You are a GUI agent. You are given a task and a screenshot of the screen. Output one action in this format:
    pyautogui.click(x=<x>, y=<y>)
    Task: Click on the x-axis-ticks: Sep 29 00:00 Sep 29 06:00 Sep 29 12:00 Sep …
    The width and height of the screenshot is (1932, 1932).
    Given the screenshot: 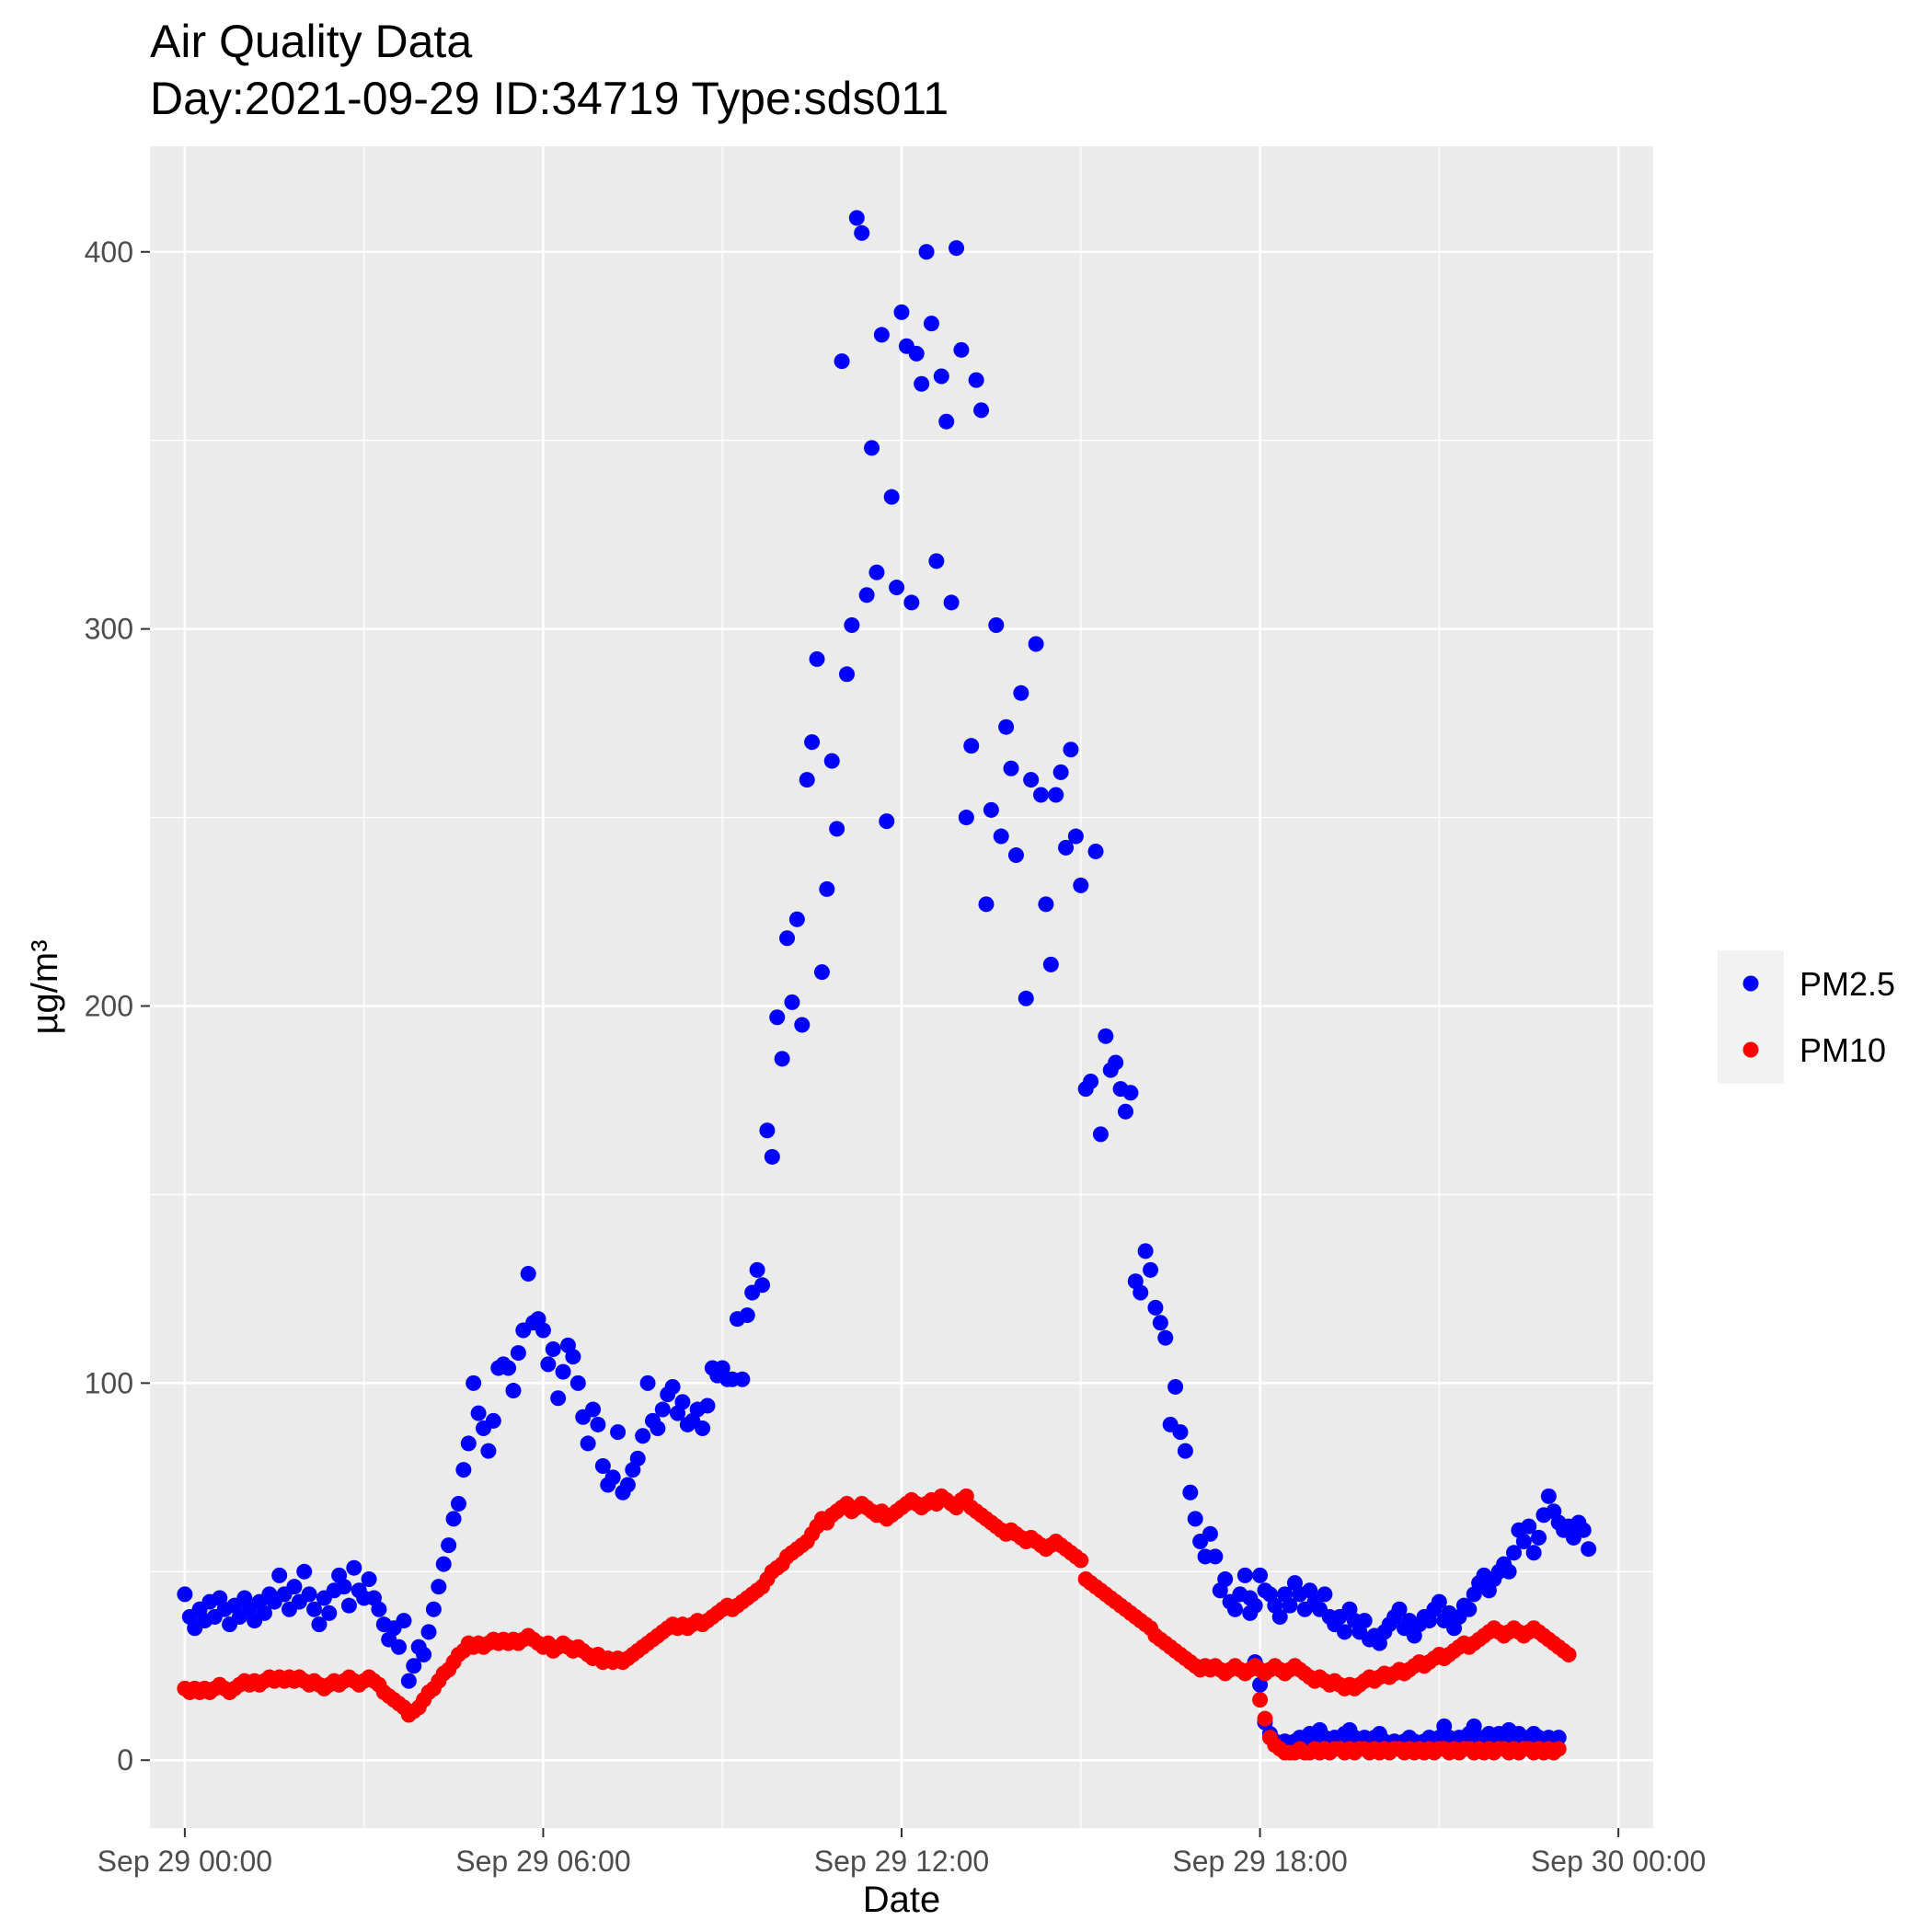 What is the action you would take?
    pyautogui.click(x=902, y=1853)
    